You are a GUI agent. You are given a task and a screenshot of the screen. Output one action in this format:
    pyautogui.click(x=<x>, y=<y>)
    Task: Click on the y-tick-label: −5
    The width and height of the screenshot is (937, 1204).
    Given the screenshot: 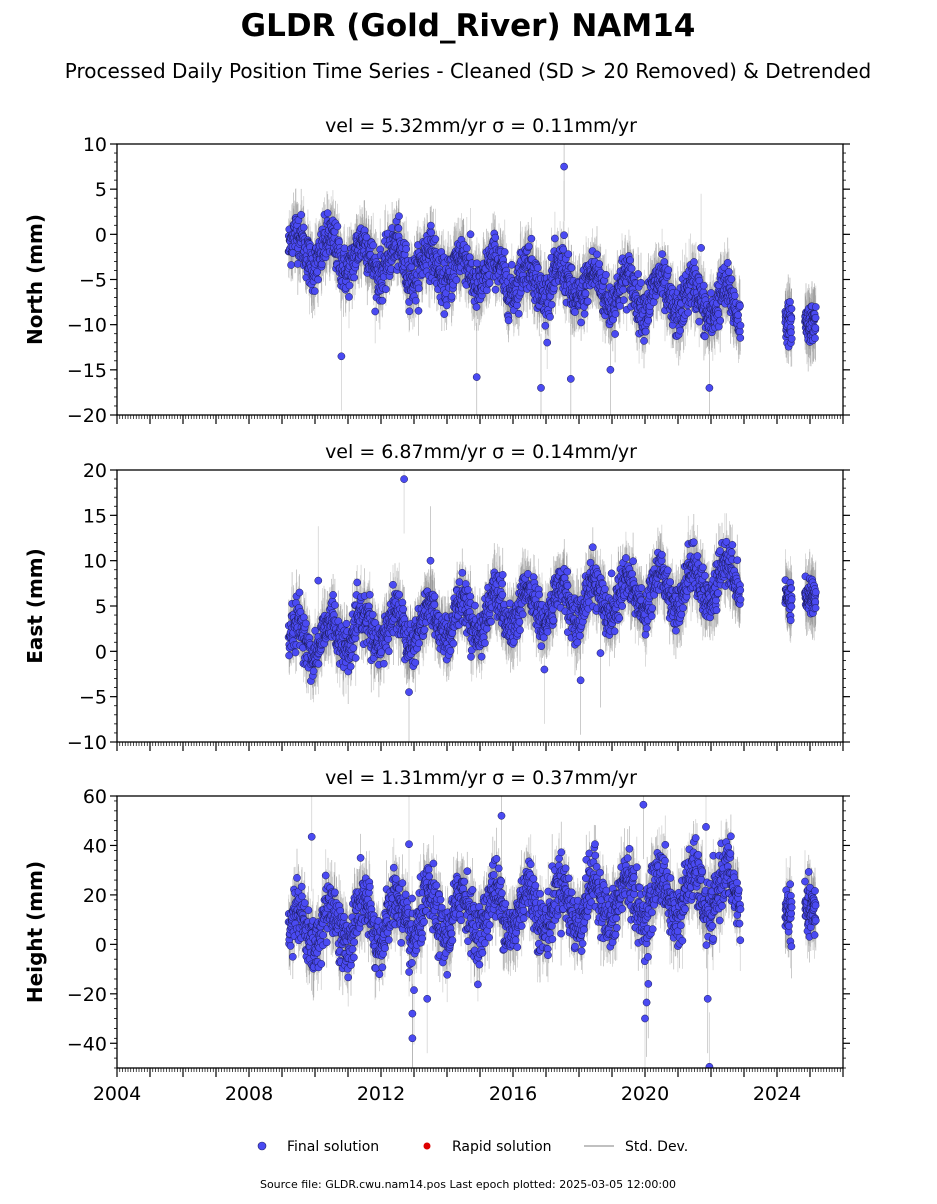 What is the action you would take?
    pyautogui.click(x=93, y=281)
    